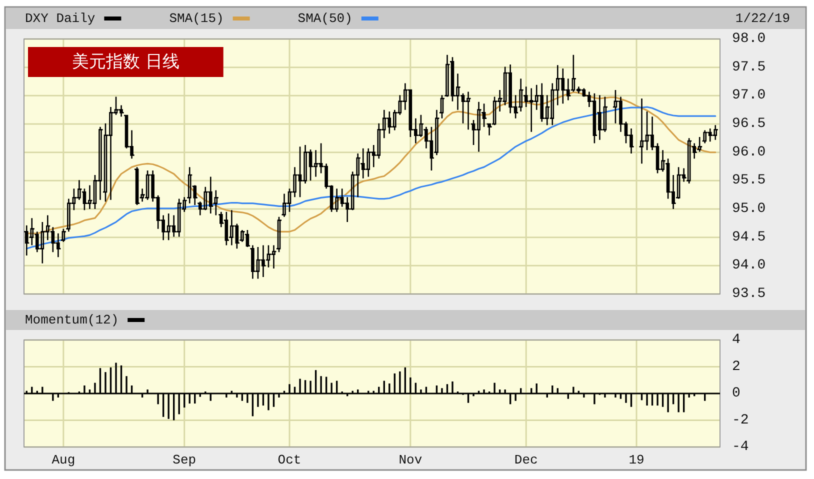 The height and width of the screenshot is (479, 814). I want to click on y-tick-label: 97.0, so click(749, 96).